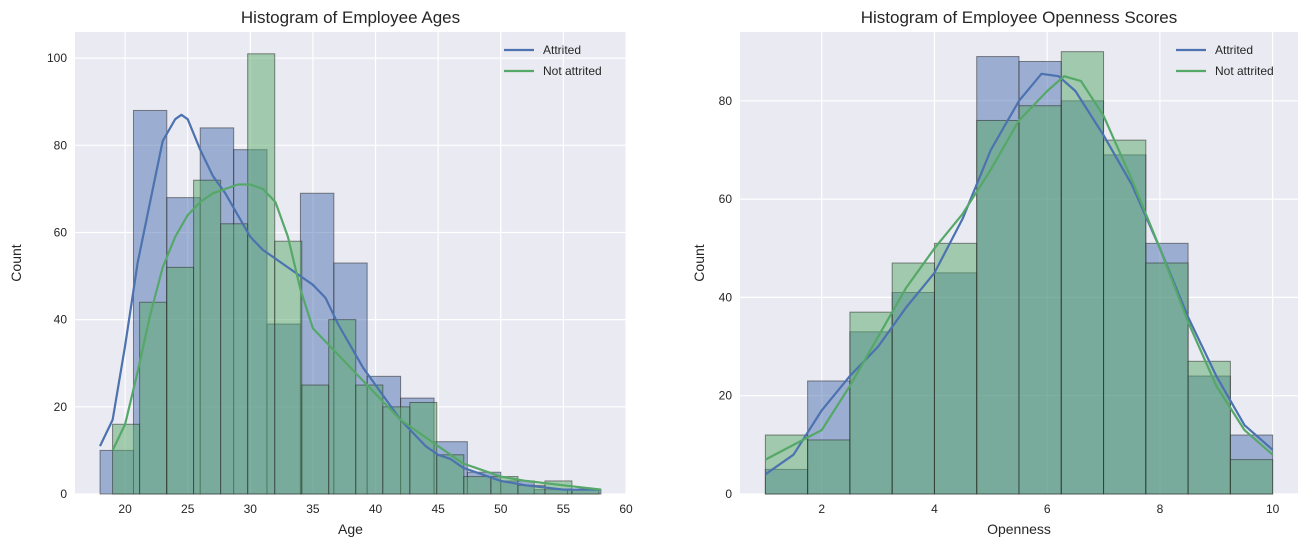 The width and height of the screenshot is (1312, 546). I want to click on x-tick-label: 60, so click(626, 509).